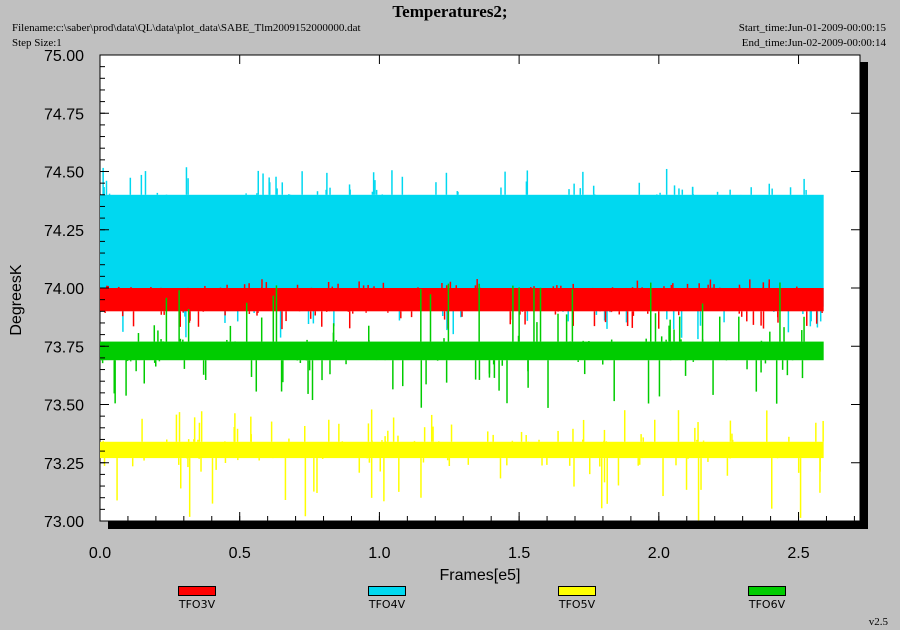 The image size is (900, 630). What do you see at coordinates (387, 604) in the screenshot?
I see `legend-label: TFO4V` at bounding box center [387, 604].